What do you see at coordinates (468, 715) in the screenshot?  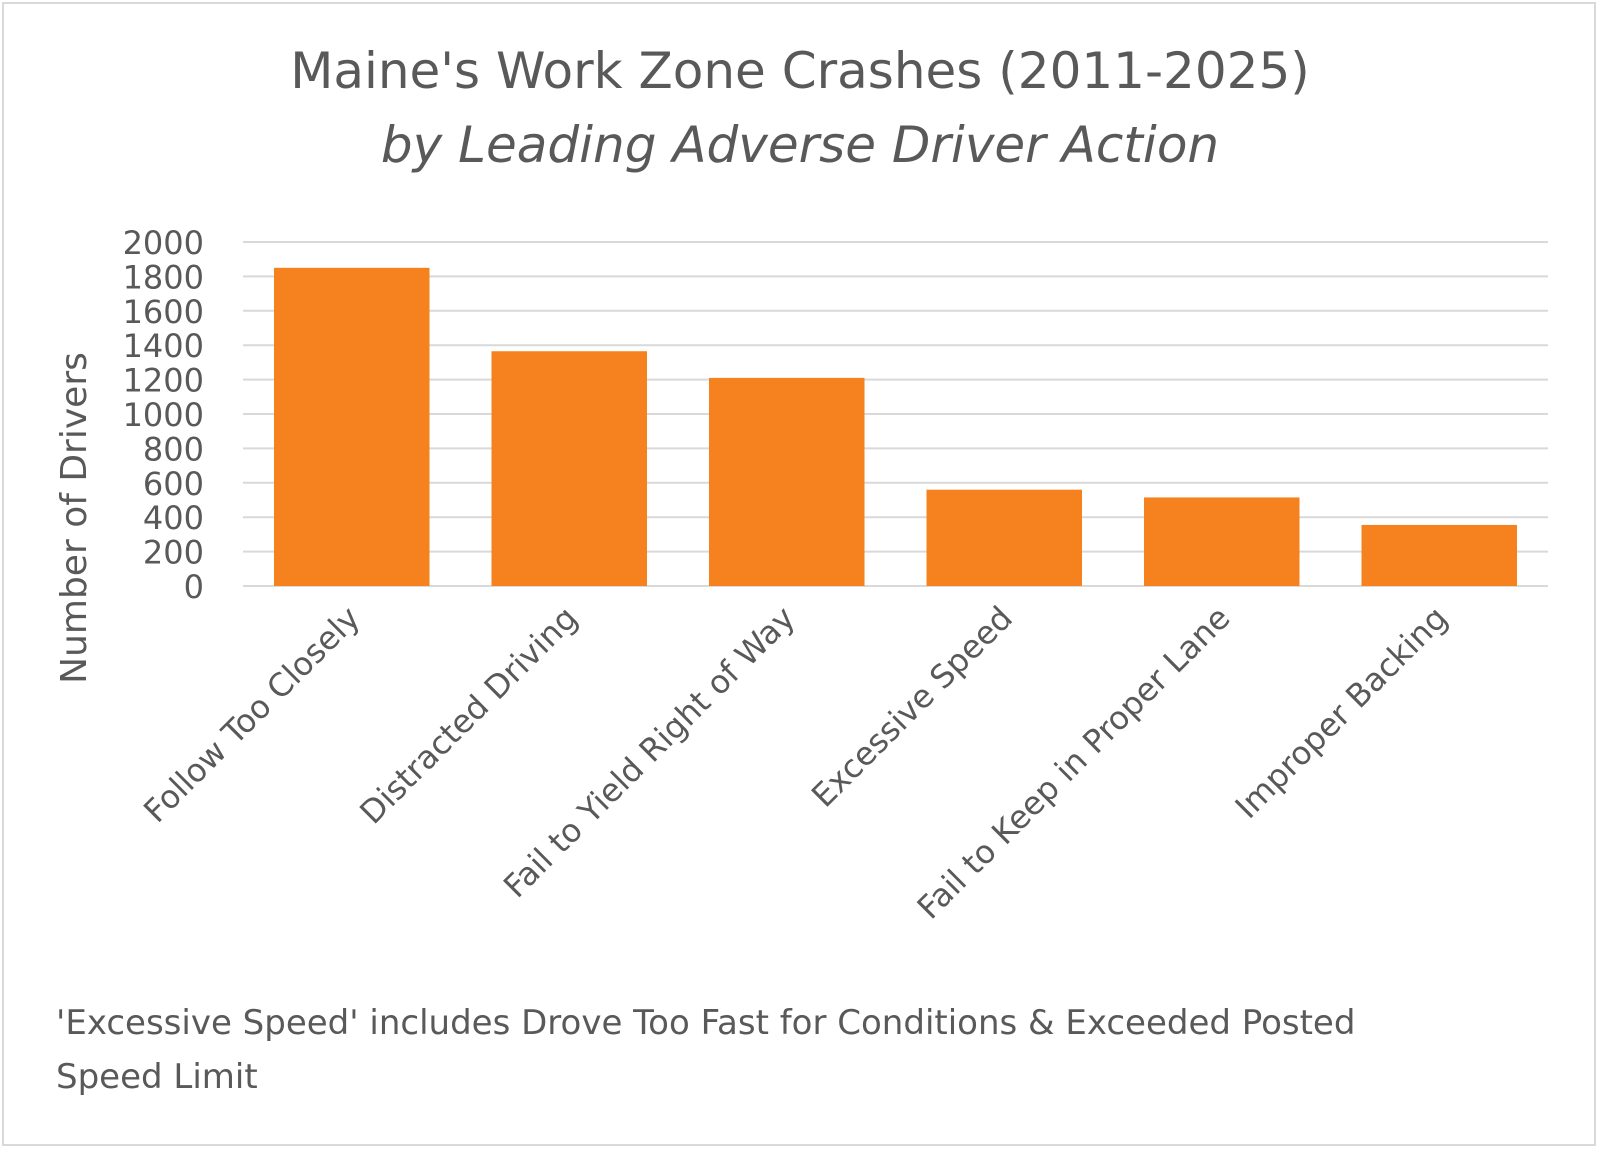 I see `x-tick-label: Distracted Driving` at bounding box center [468, 715].